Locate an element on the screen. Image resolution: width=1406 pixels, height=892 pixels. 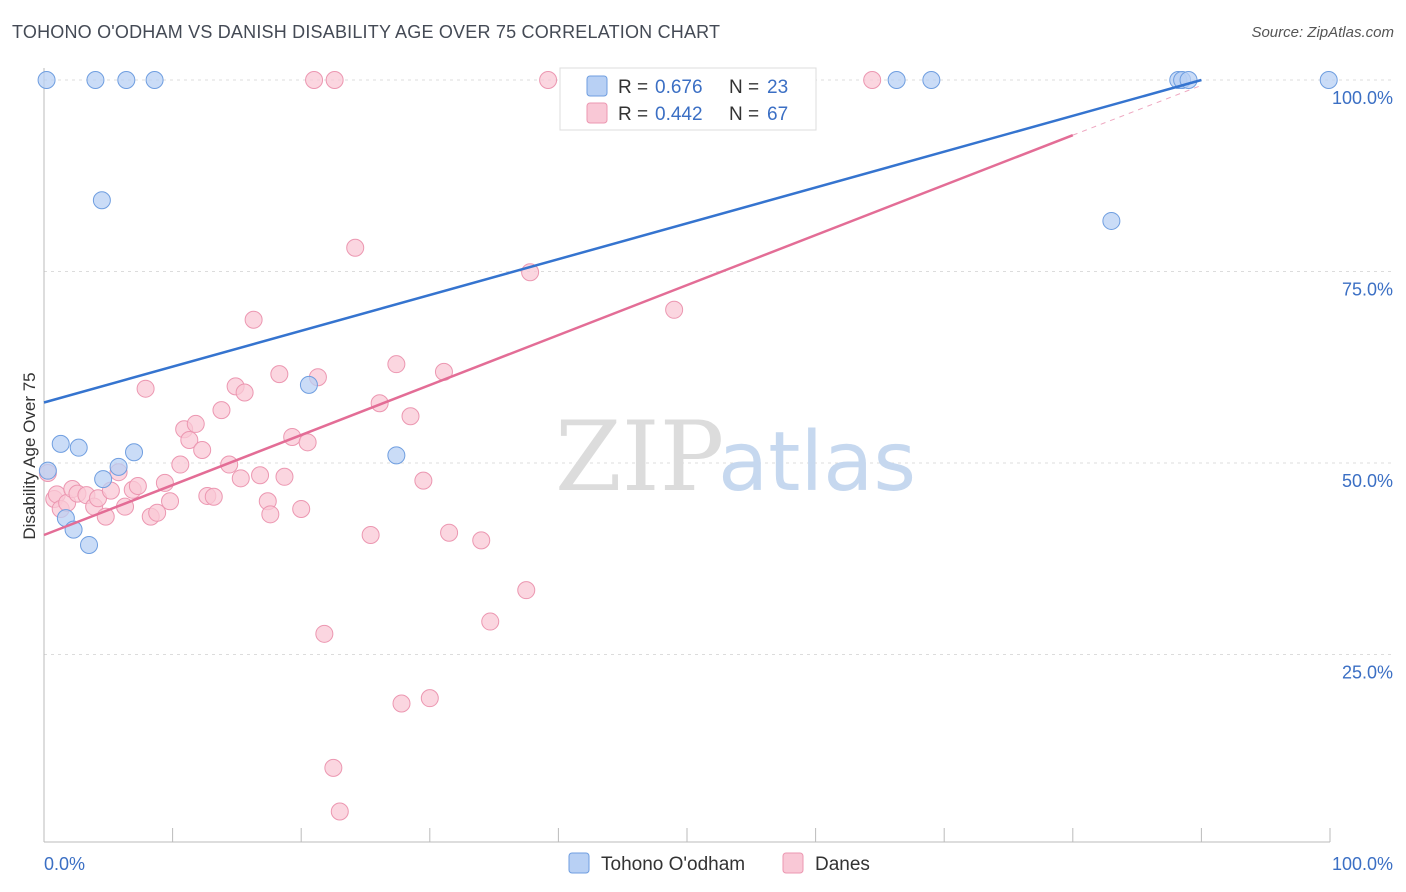
y-tick-label-100: 100.0% is located at coordinates (1362, 98).